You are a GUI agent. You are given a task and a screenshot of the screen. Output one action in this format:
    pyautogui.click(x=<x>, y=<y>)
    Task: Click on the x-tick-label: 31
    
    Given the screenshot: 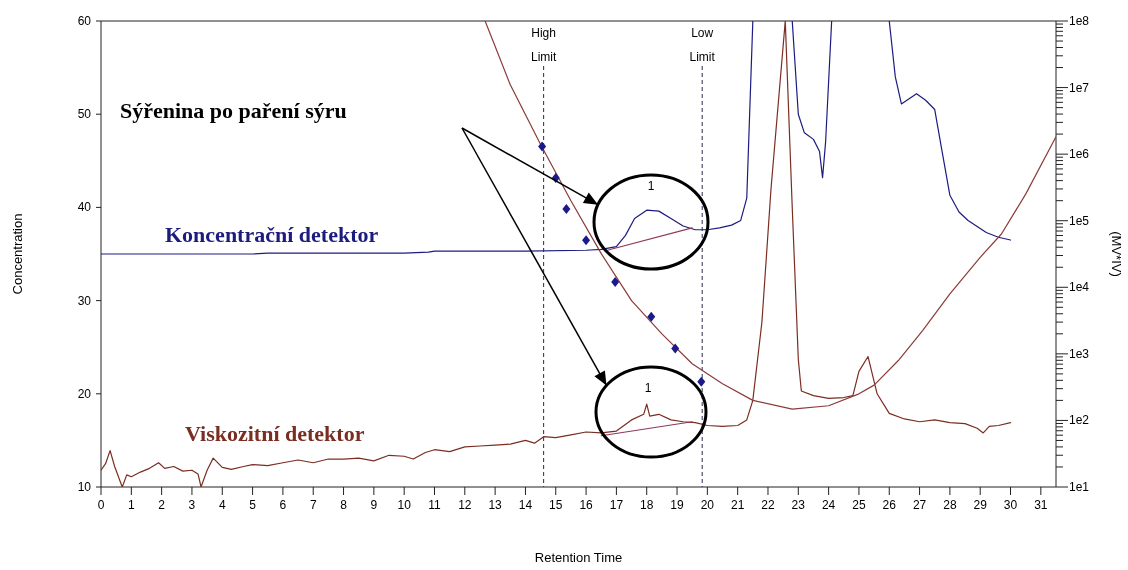 What is the action you would take?
    pyautogui.click(x=1041, y=505)
    